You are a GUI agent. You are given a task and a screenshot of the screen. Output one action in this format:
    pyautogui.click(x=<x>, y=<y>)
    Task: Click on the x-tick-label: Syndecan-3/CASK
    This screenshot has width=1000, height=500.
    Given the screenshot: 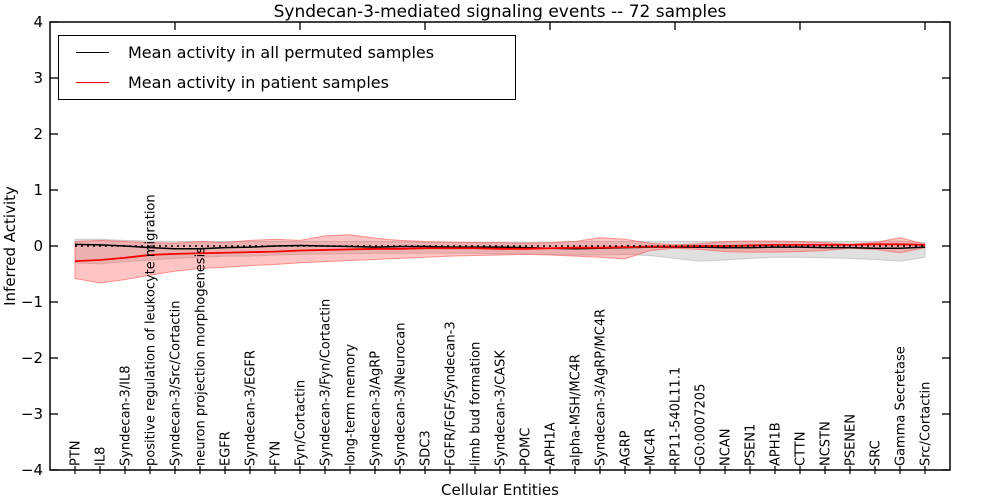 What is the action you would take?
    pyautogui.click(x=501, y=408)
    